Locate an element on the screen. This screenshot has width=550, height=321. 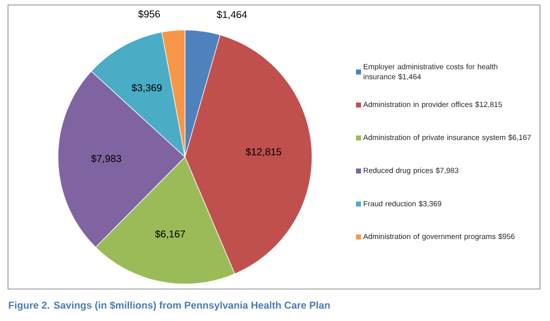
data-label: $956 is located at coordinates (149, 14).